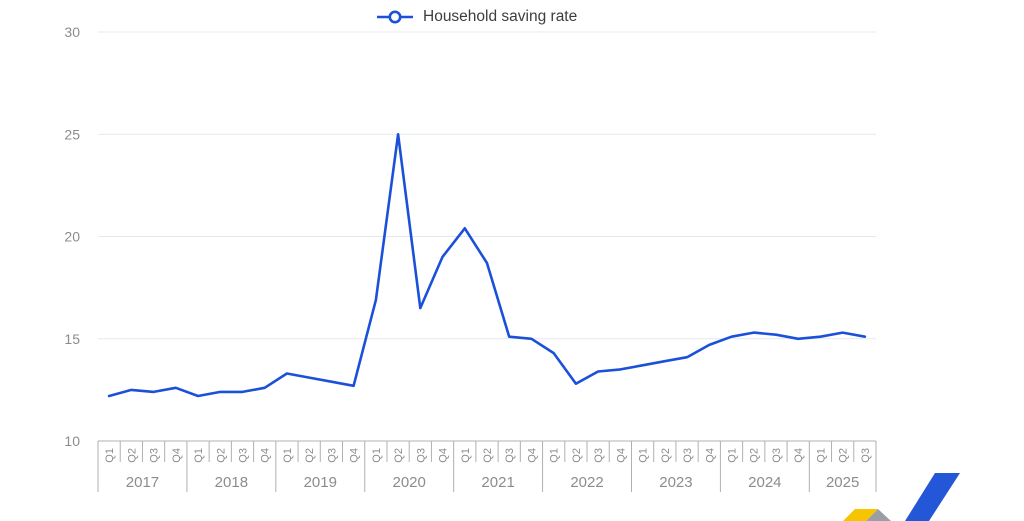 This screenshot has height=521, width=1024. What do you see at coordinates (764, 482) in the screenshot?
I see `x-axis-year-label: 2024` at bounding box center [764, 482].